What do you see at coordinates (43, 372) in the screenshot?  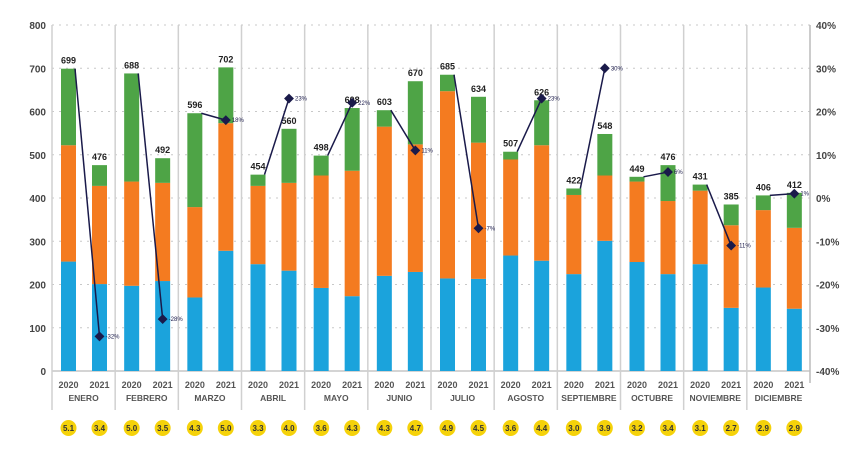 I see `y-tick-label: 0` at bounding box center [43, 372].